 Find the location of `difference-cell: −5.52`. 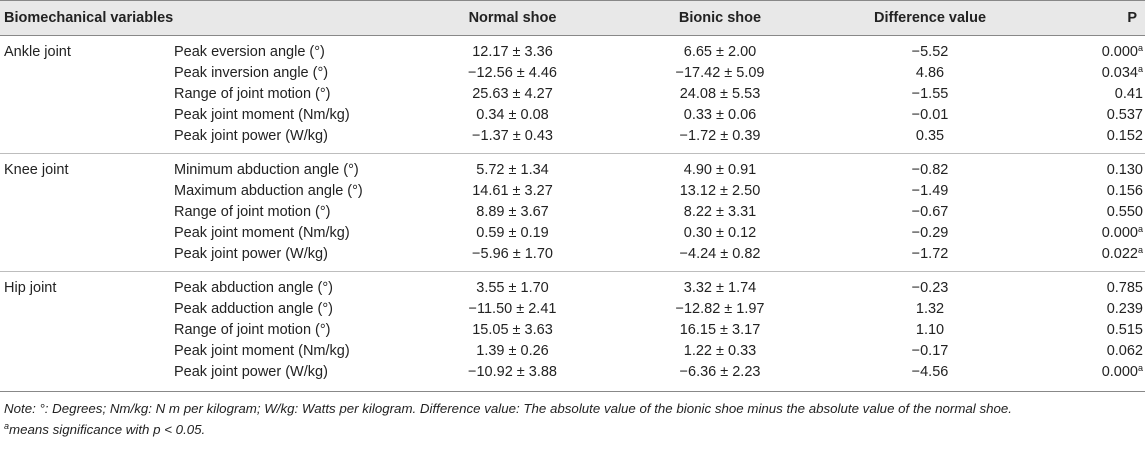

difference-cell: −5.52 is located at coordinates (930, 52).